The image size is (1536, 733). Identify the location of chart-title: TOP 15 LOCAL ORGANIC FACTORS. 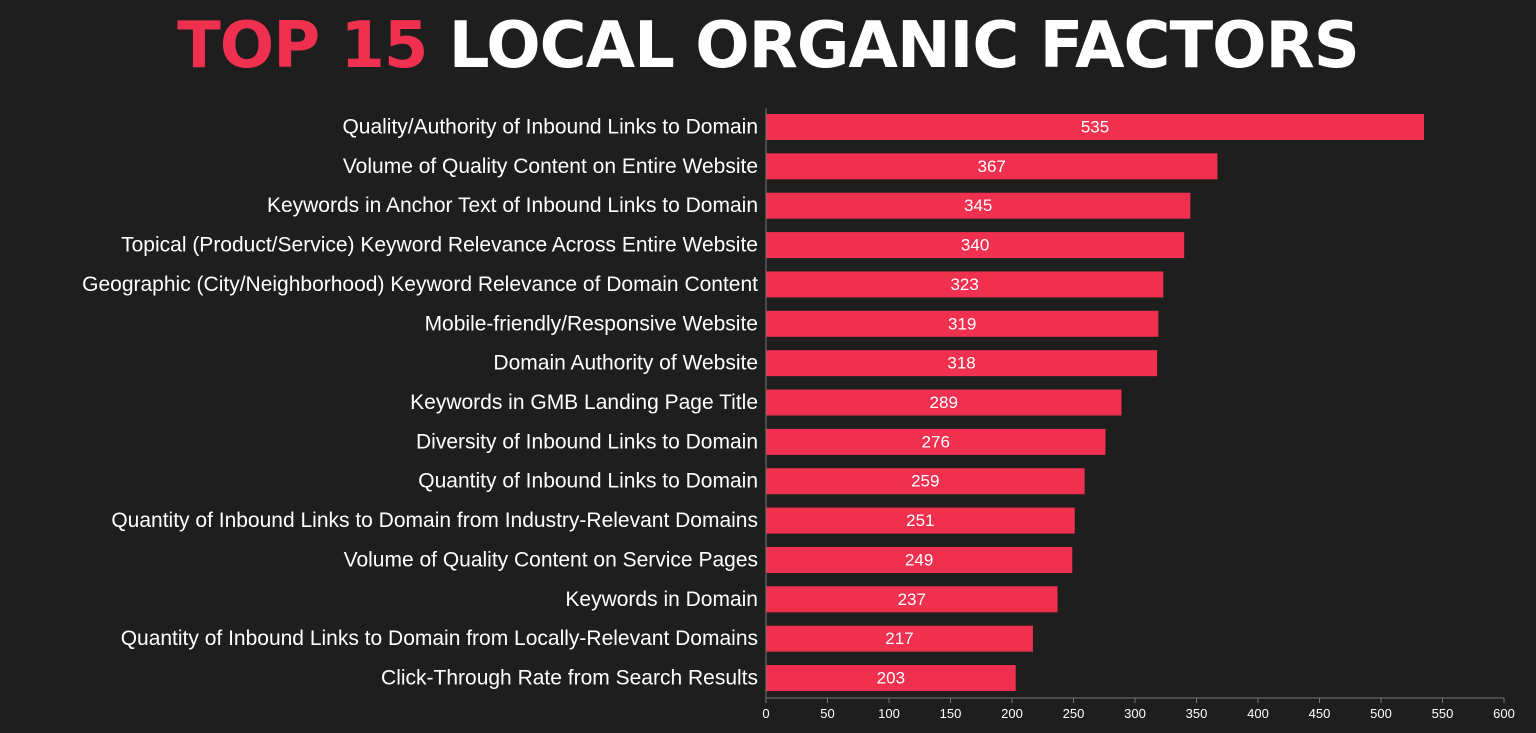
(768, 46).